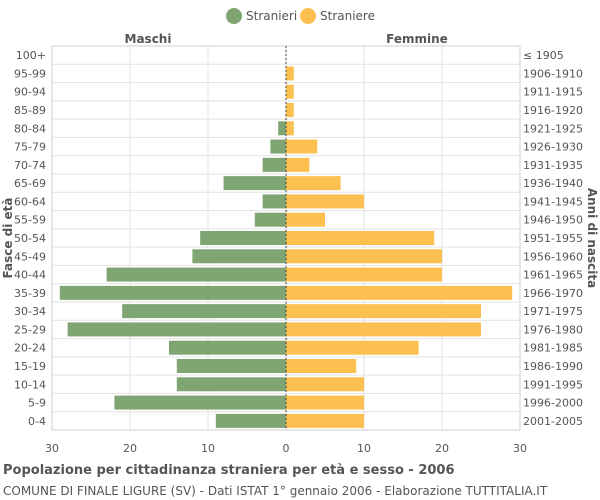  What do you see at coordinates (37, 403) in the screenshot?
I see `age-group-label: 5-9` at bounding box center [37, 403].